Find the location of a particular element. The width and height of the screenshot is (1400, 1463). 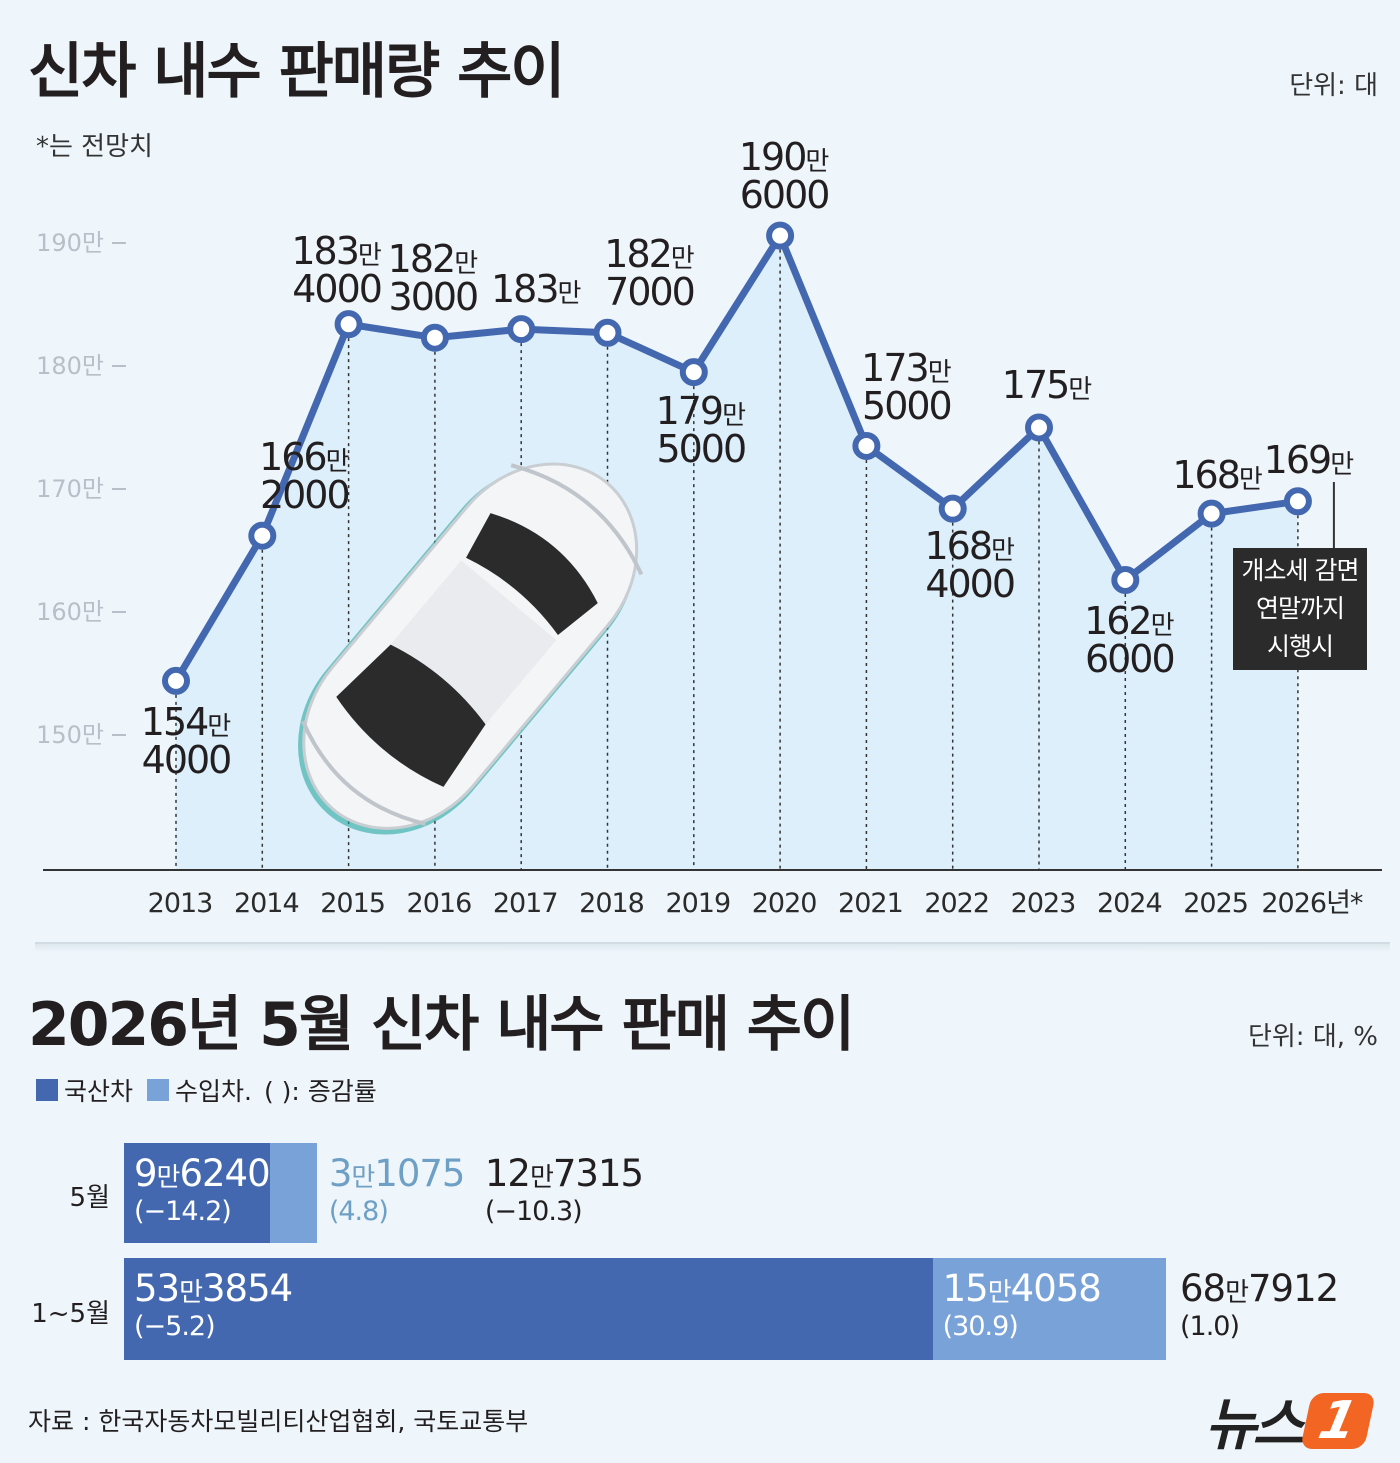

data-label-line2: 3000 is located at coordinates (433, 297).